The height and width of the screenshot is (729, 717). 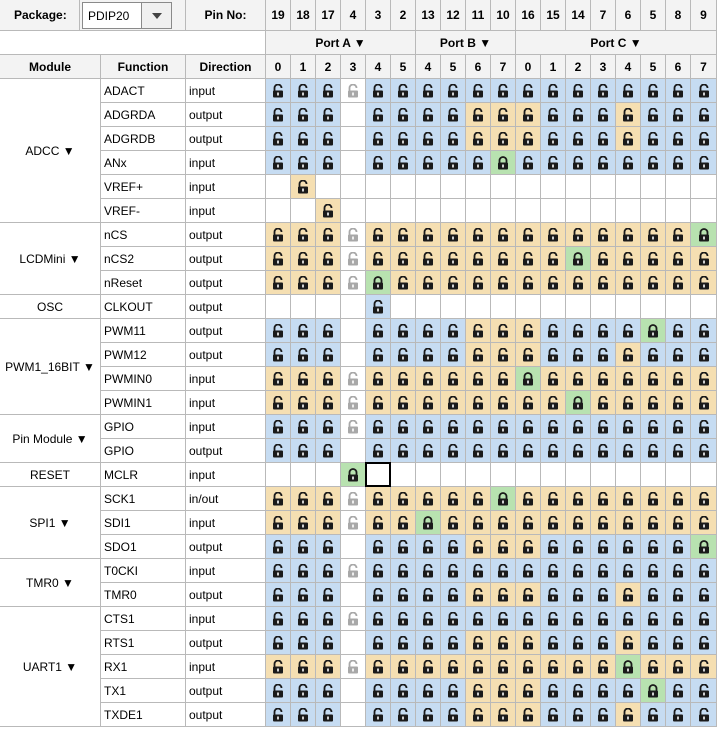 What do you see at coordinates (466, 43) in the screenshot?
I see `port-header: Port B ▼` at bounding box center [466, 43].